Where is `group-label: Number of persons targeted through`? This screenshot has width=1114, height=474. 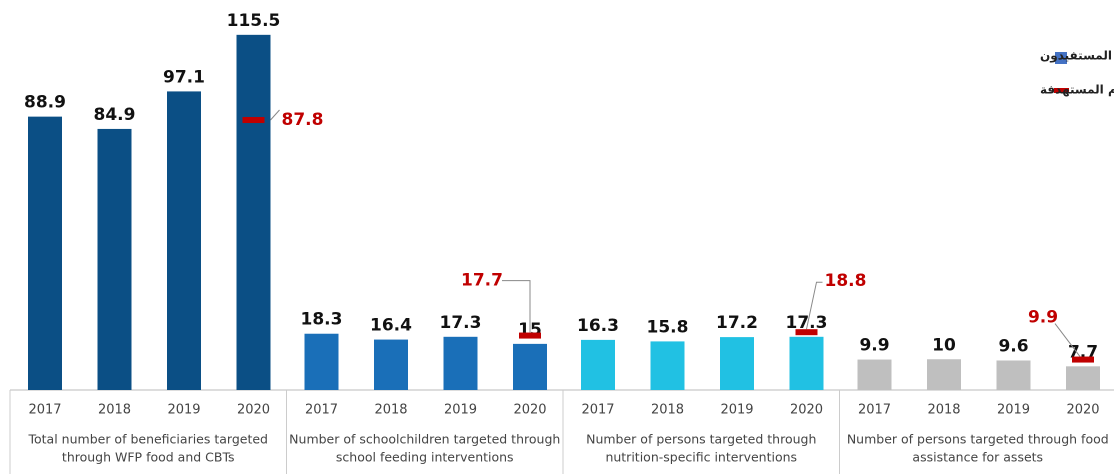 group-label: Number of persons targeted through is located at coordinates (701, 439).